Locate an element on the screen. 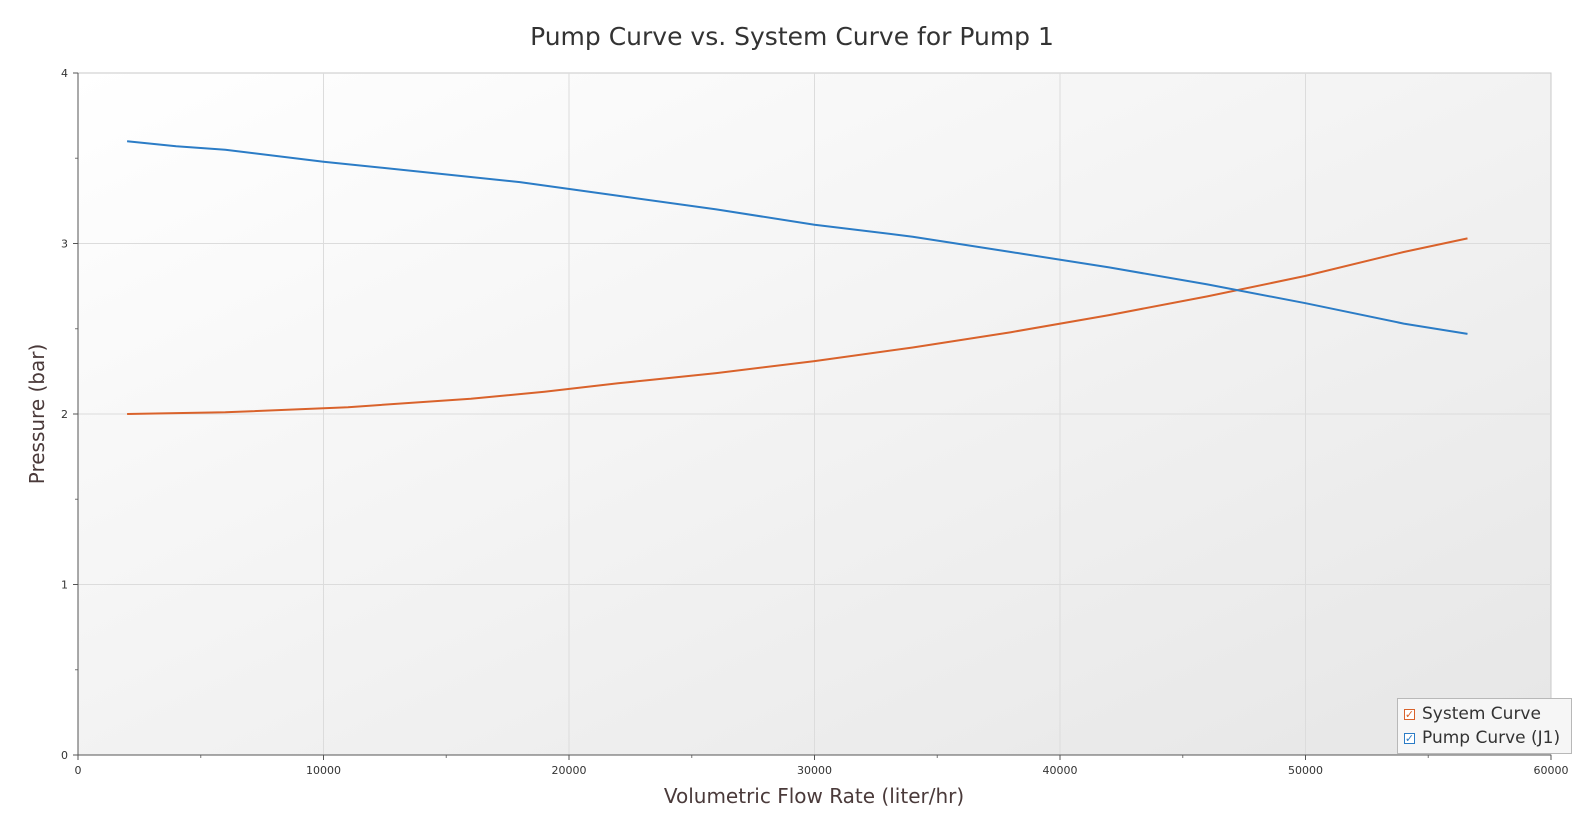 The height and width of the screenshot is (832, 1584). y-tick-label: 1 is located at coordinates (64, 585).